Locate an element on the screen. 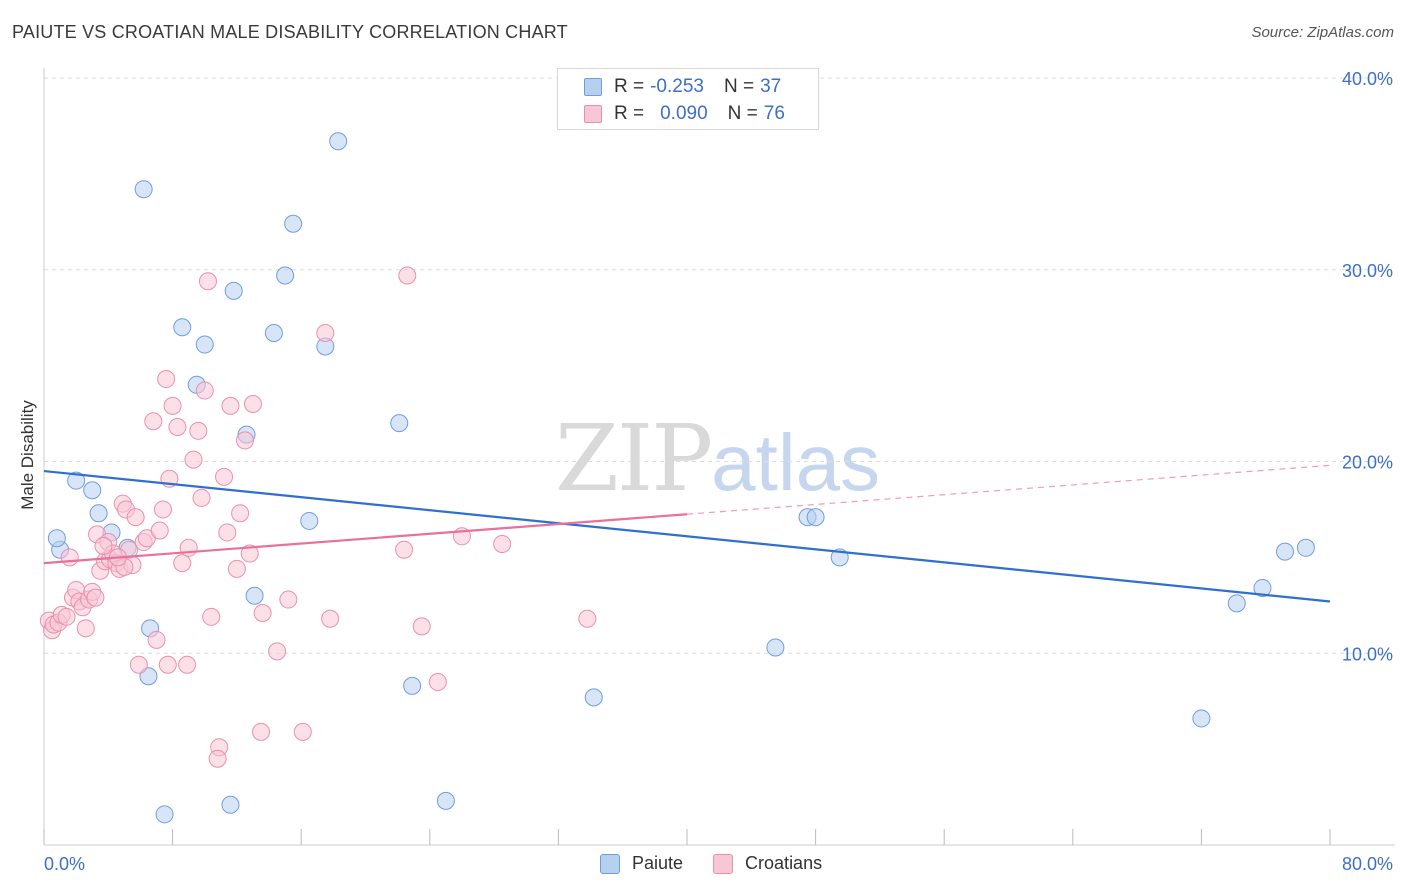 This screenshot has width=1406, height=892. y-tick-label: 30.0% is located at coordinates (1367, 271).